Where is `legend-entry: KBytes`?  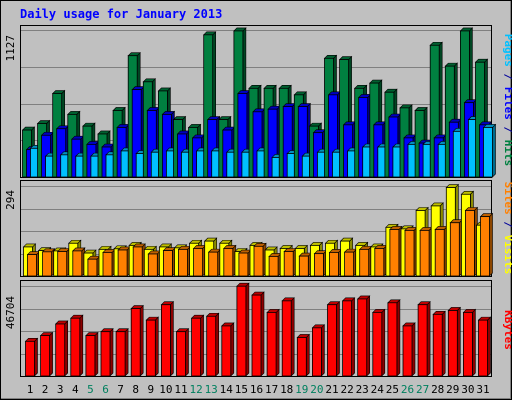
legend-entry: KBytes is located at coordinates (507, 330).